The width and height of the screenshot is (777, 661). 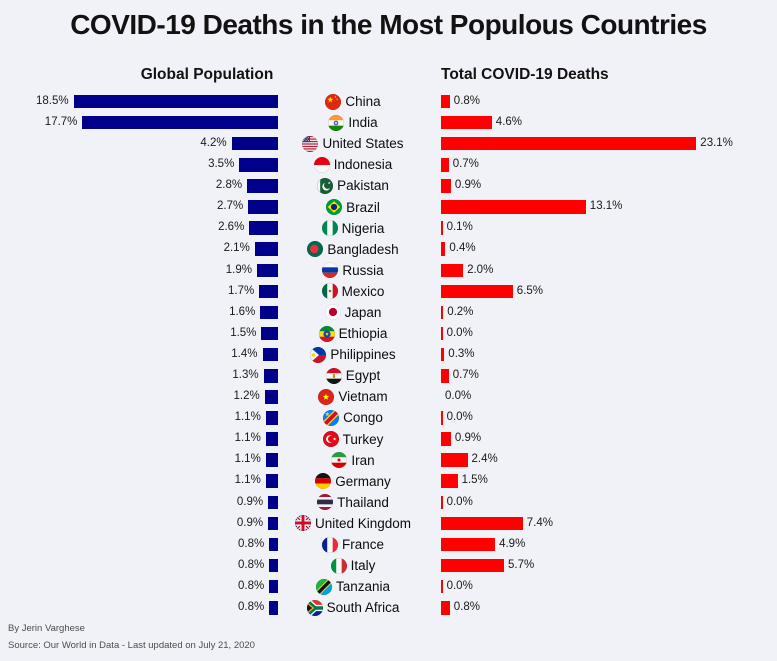 I want to click on population-value-label: 2.6%, so click(x=231, y=227).